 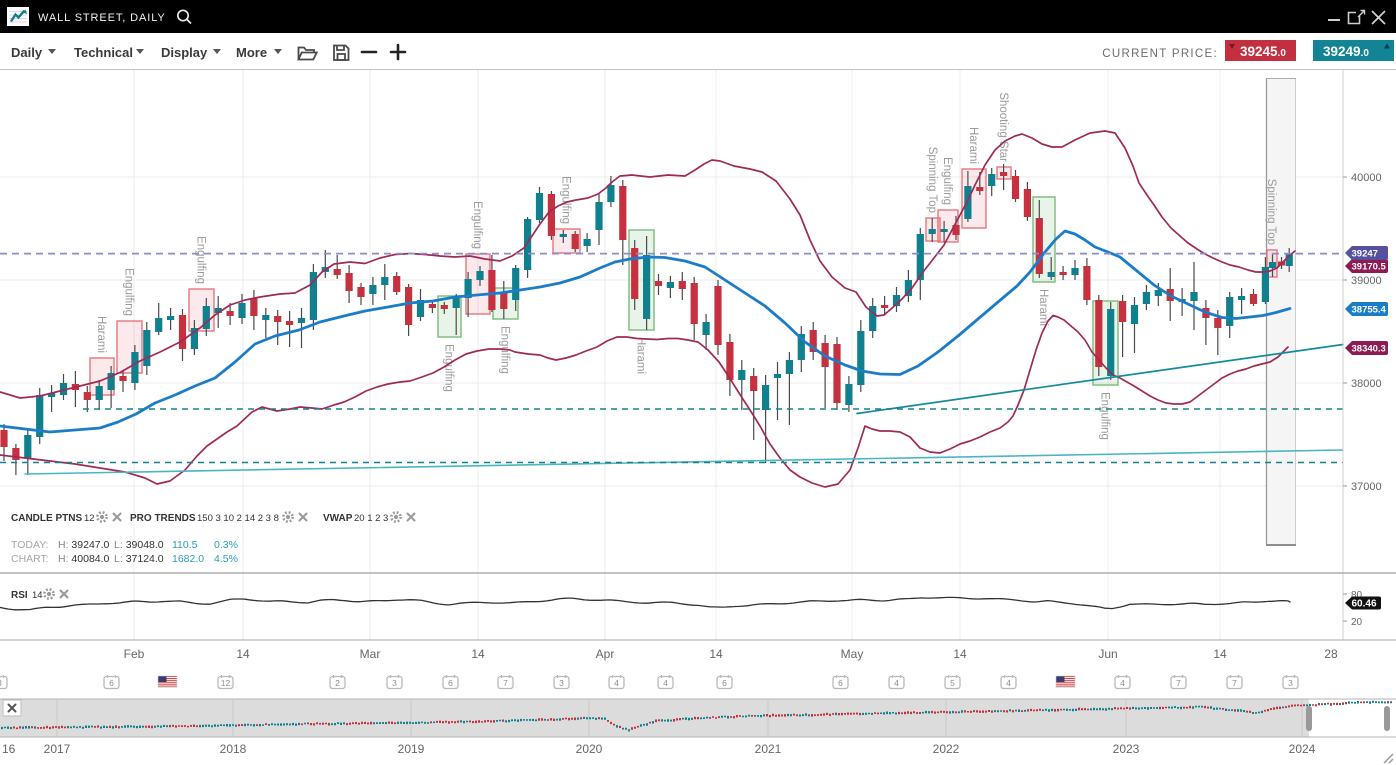 What do you see at coordinates (1107, 654) in the screenshot?
I see `svg-text: Jun` at bounding box center [1107, 654].